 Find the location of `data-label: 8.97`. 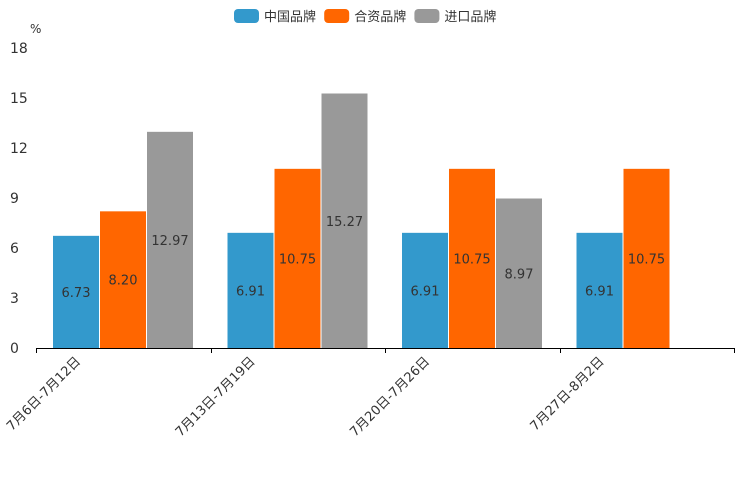

data-label: 8.97 is located at coordinates (519, 274).